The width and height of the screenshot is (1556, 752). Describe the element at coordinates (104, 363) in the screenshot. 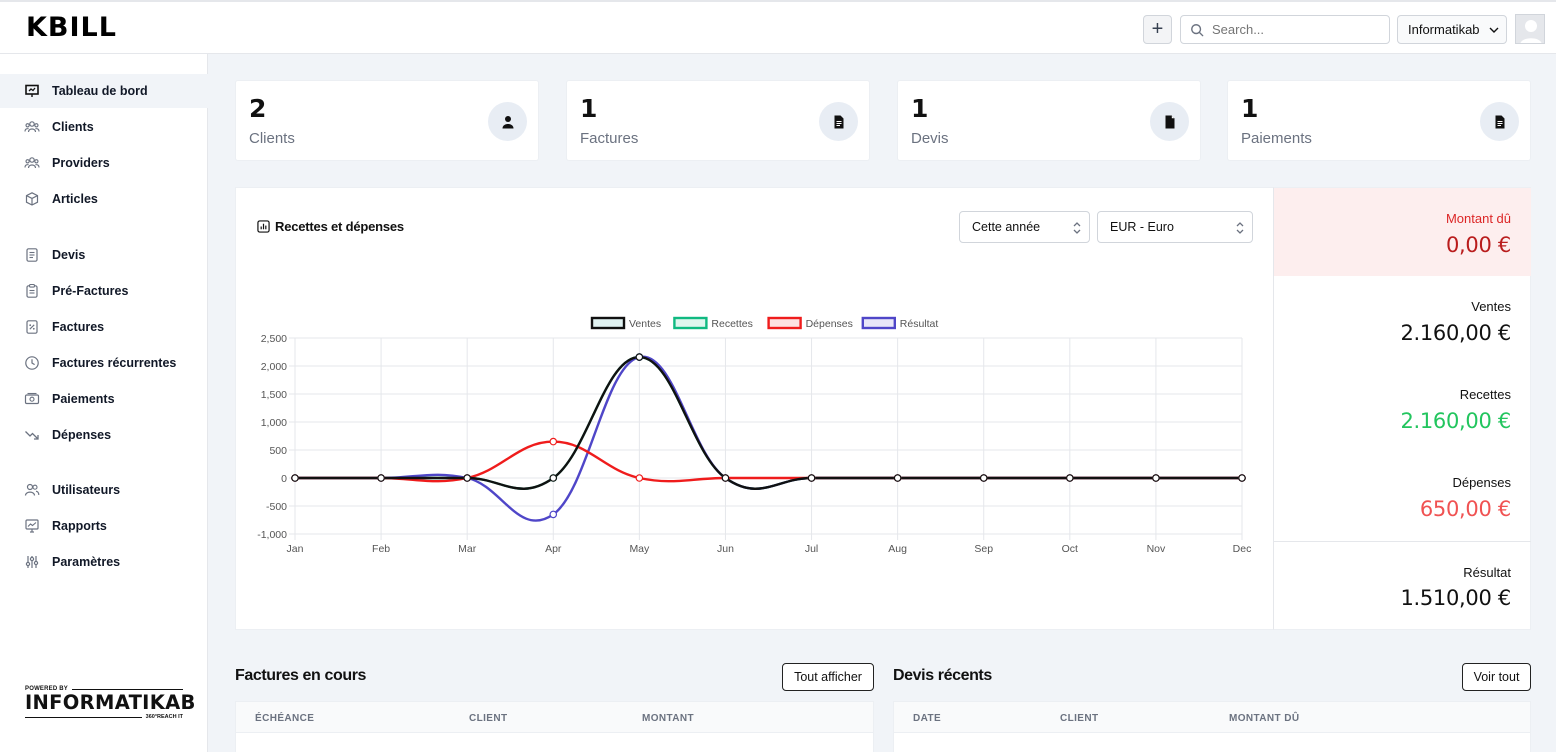

I see `sidebar-item-7: Factures récurrentes` at that location.